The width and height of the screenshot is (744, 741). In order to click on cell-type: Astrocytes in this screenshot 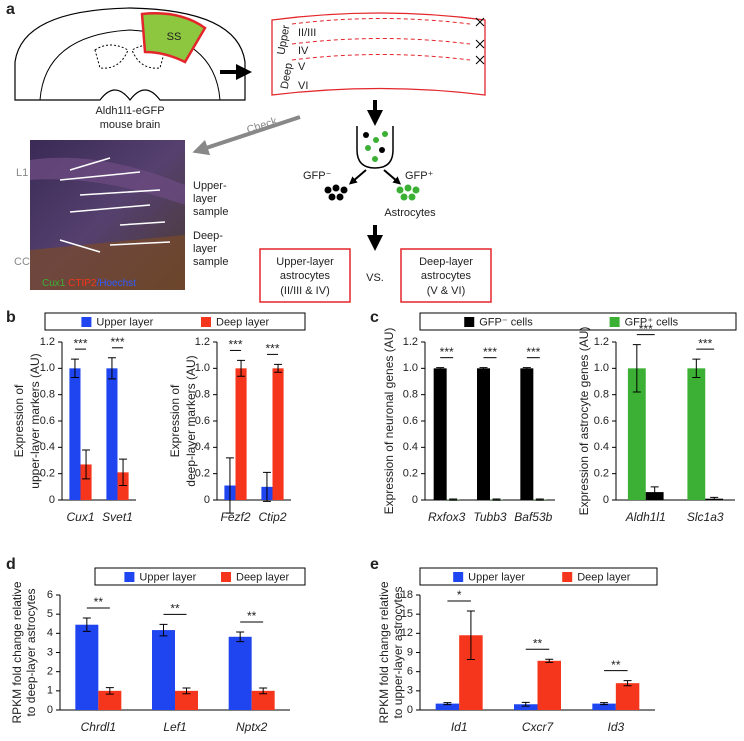, I will do `click(410, 213)`.